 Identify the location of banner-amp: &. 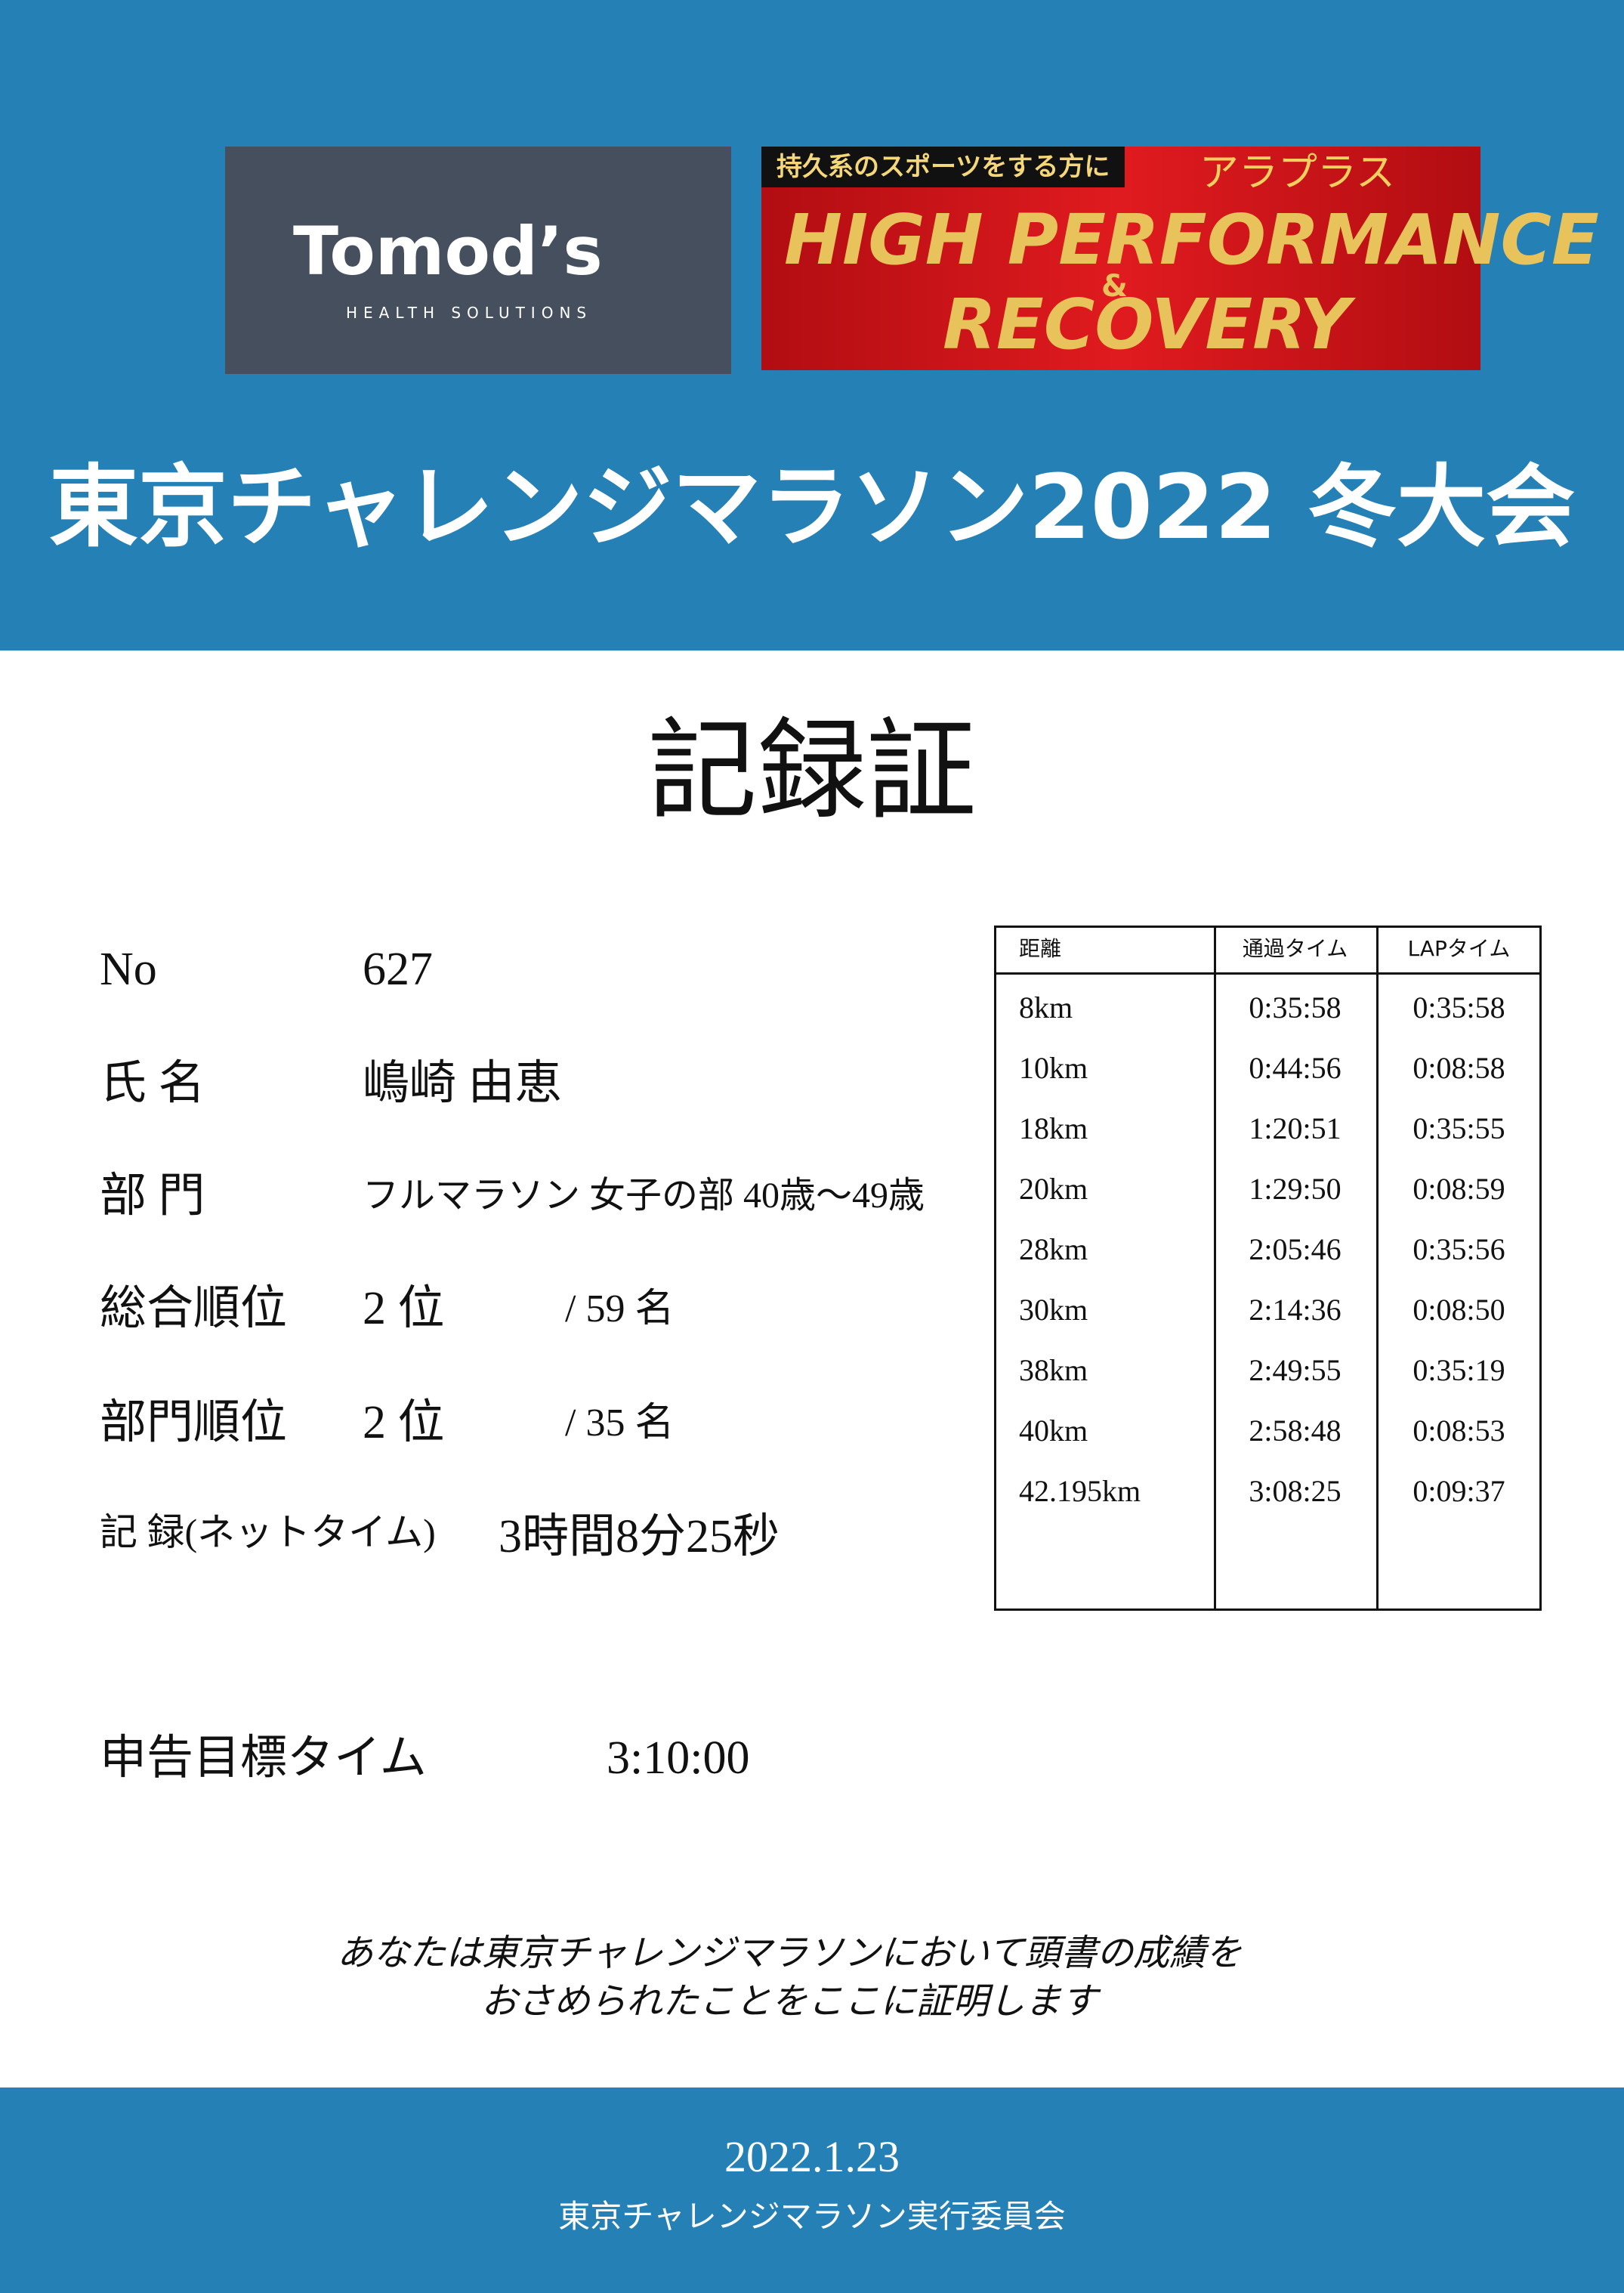
(1114, 286).